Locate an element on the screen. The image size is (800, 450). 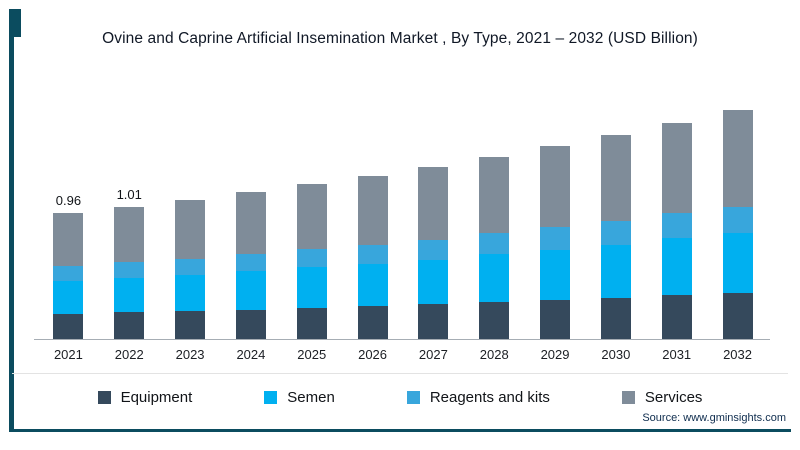
legend-item-services: Services is located at coordinates (661, 397).